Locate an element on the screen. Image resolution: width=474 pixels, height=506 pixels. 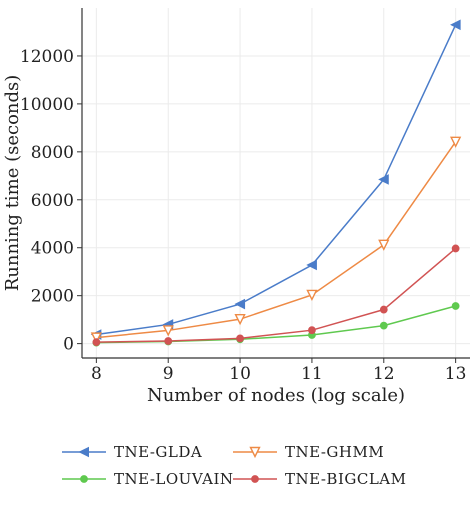
x-tick-label: 9 is located at coordinates (168, 374).